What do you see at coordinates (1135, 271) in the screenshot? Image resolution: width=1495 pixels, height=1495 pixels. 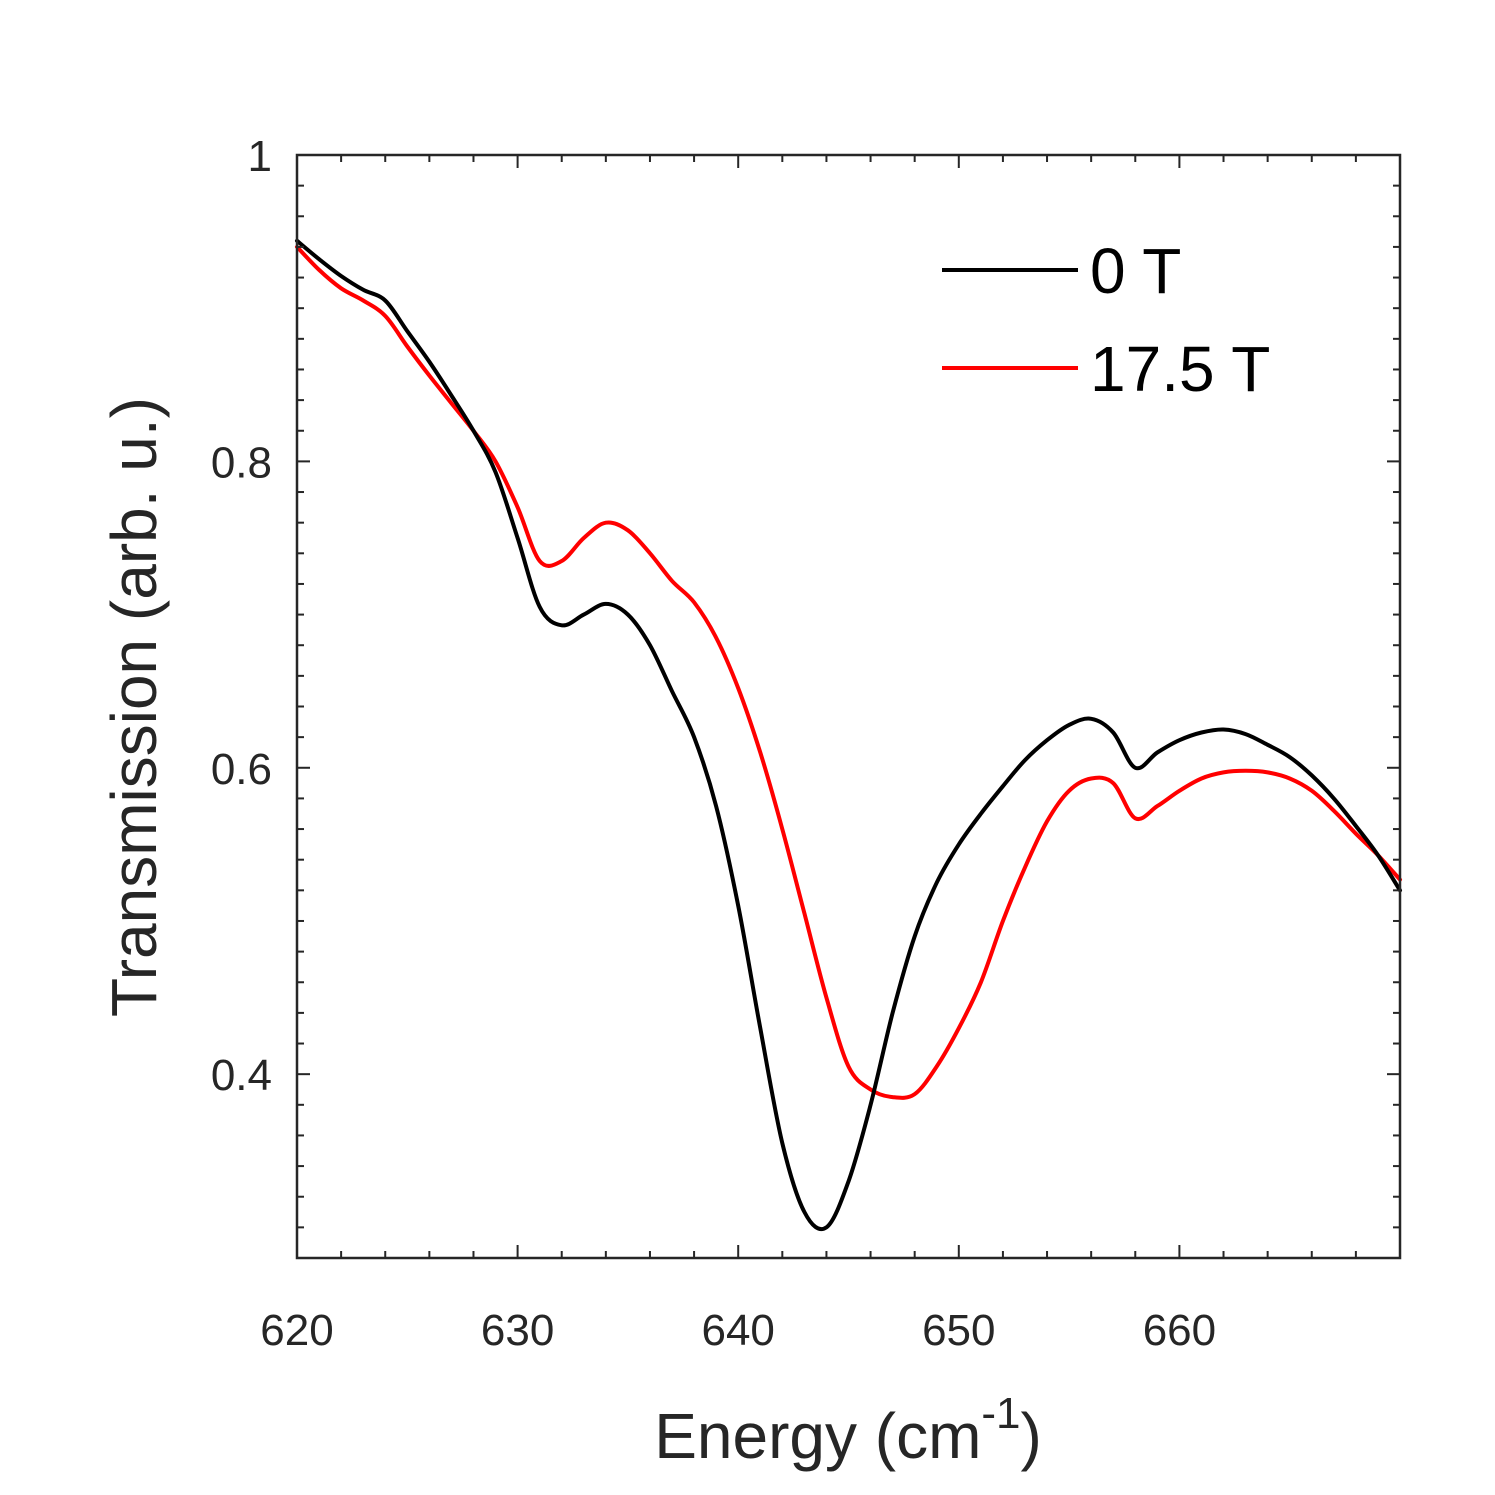 I see `legend-label: 0 T` at bounding box center [1135, 271].